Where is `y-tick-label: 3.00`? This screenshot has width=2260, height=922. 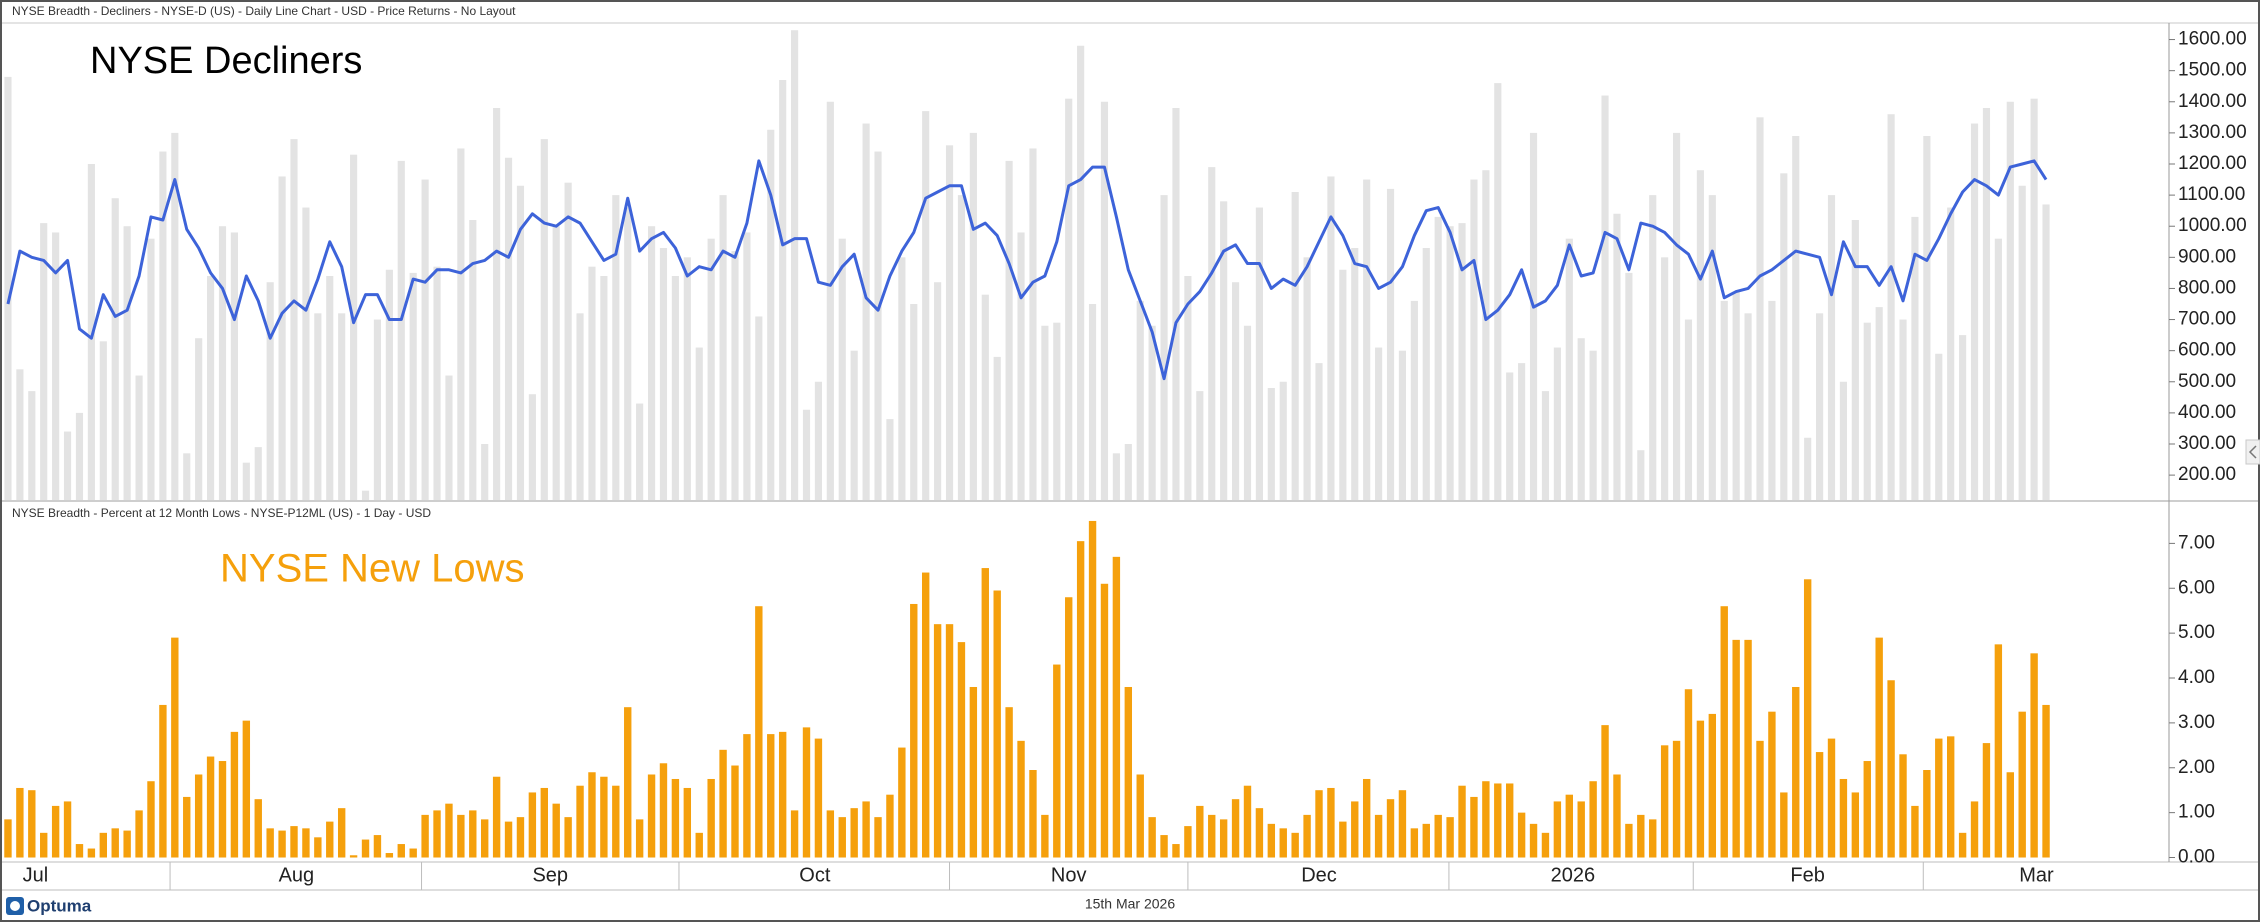 y-tick-label: 3.00 is located at coordinates (2196, 722).